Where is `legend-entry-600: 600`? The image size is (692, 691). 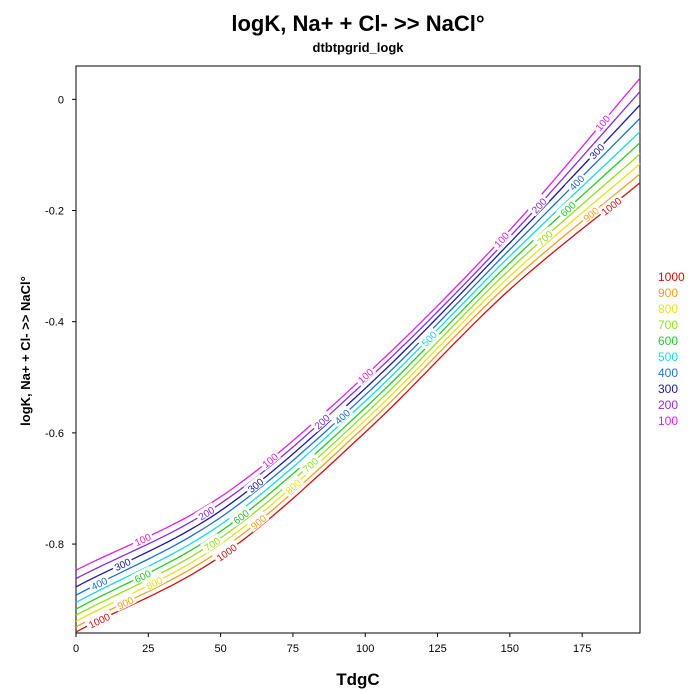
legend-entry-600: 600 is located at coordinates (668, 341).